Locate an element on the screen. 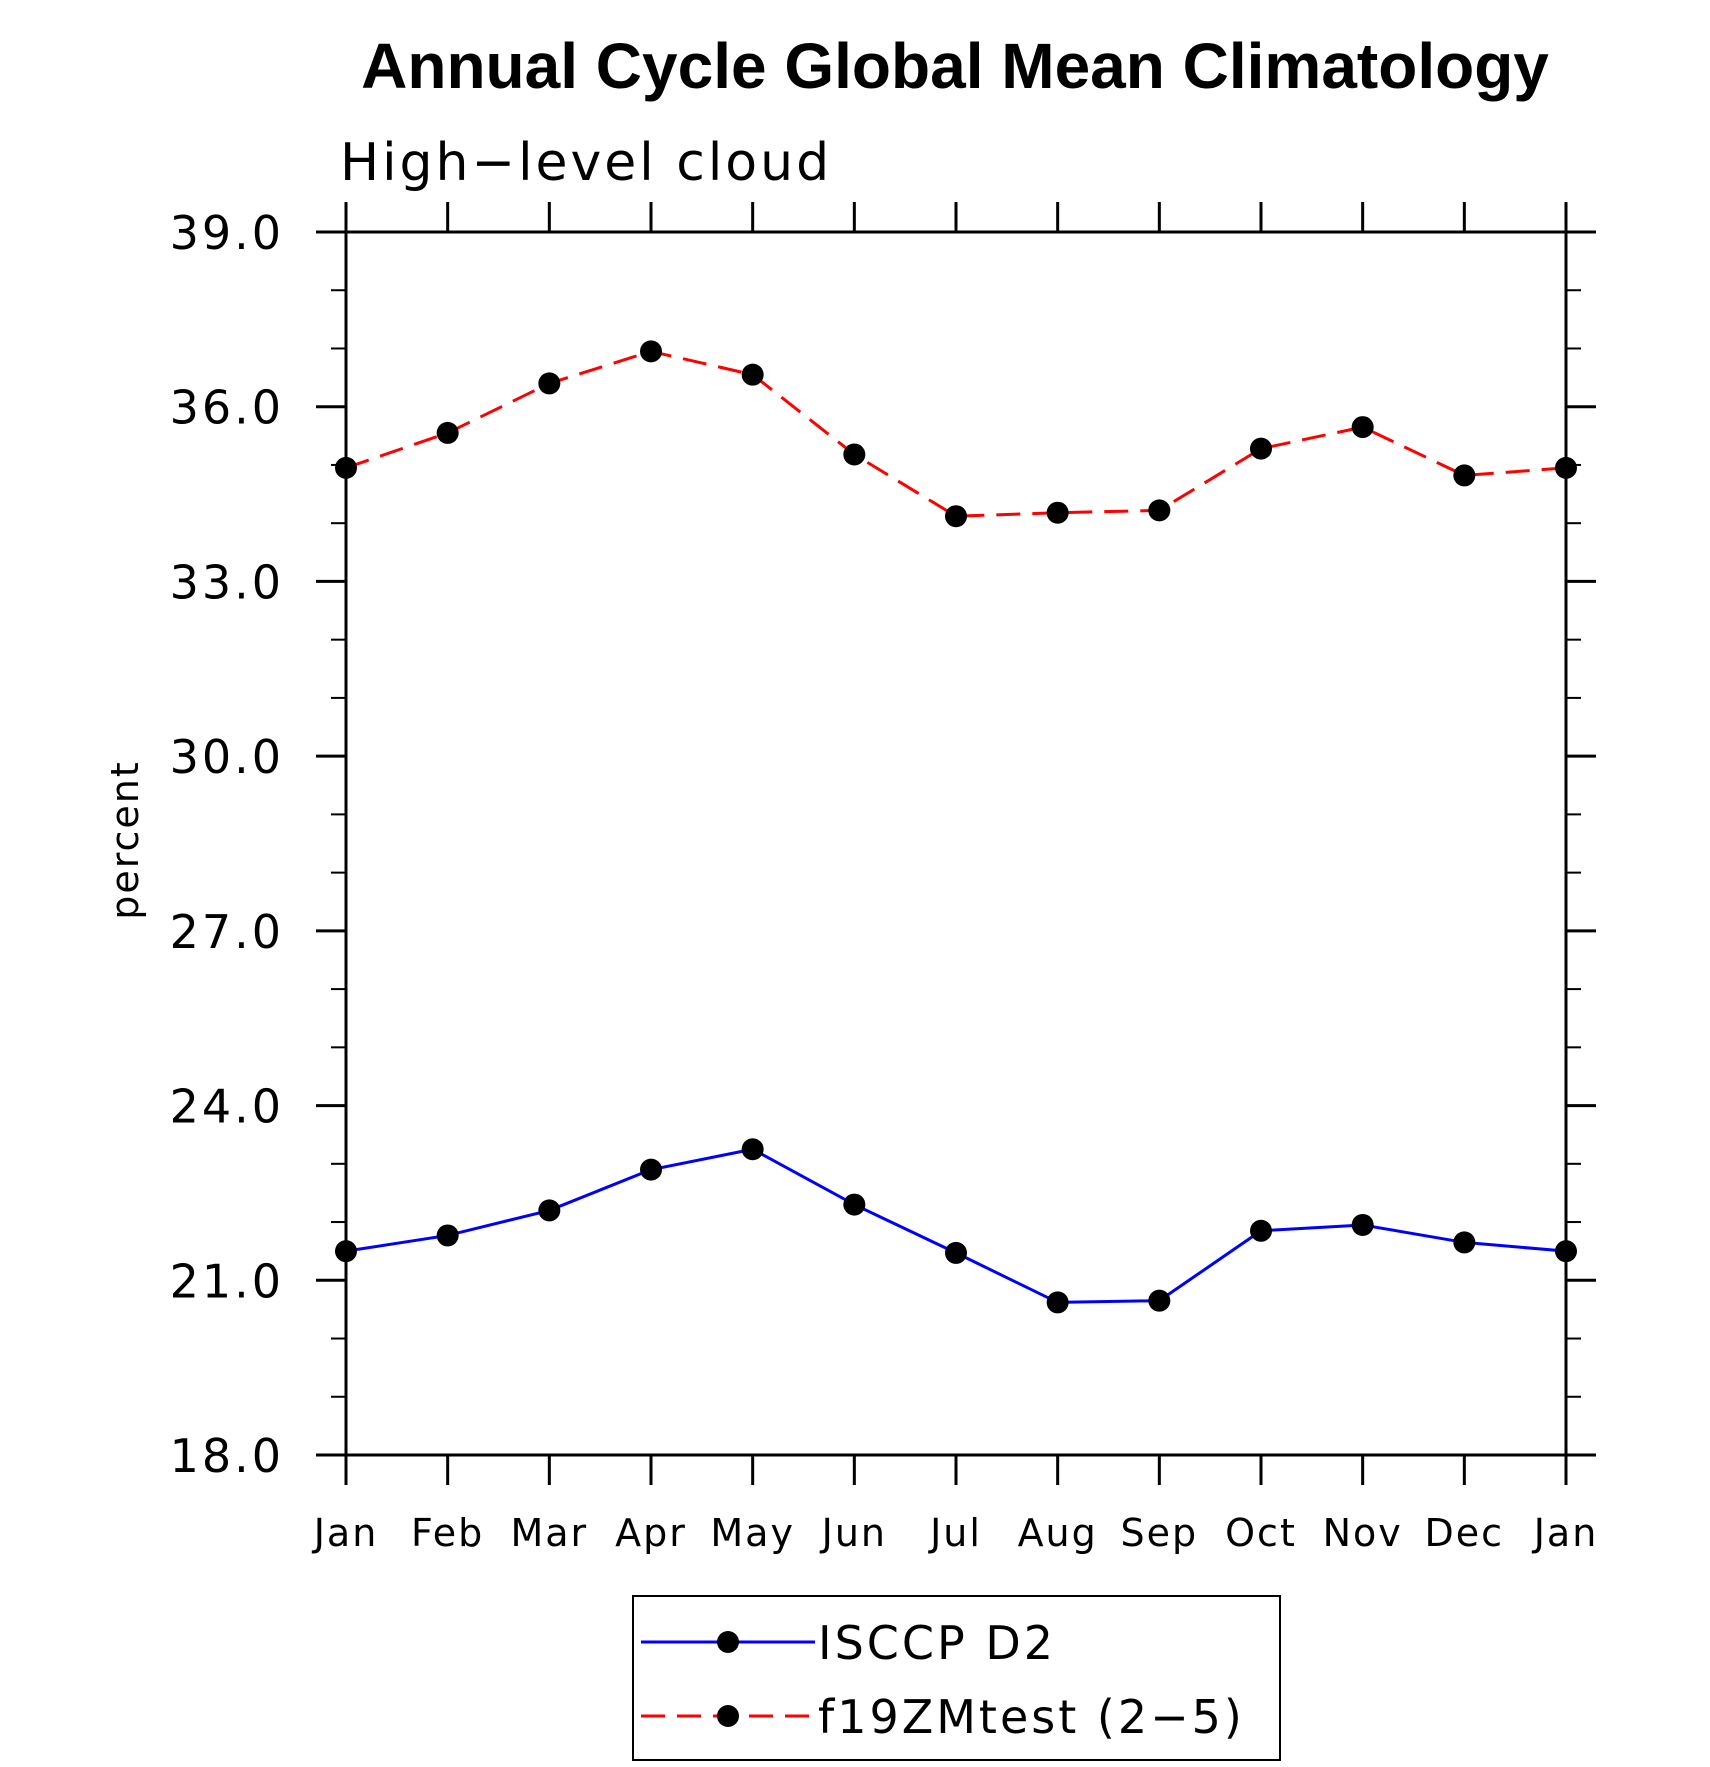 Image resolution: width=1710 pixels, height=1767 pixels. chart-subtitle: High−level cloud is located at coordinates (586, 163).